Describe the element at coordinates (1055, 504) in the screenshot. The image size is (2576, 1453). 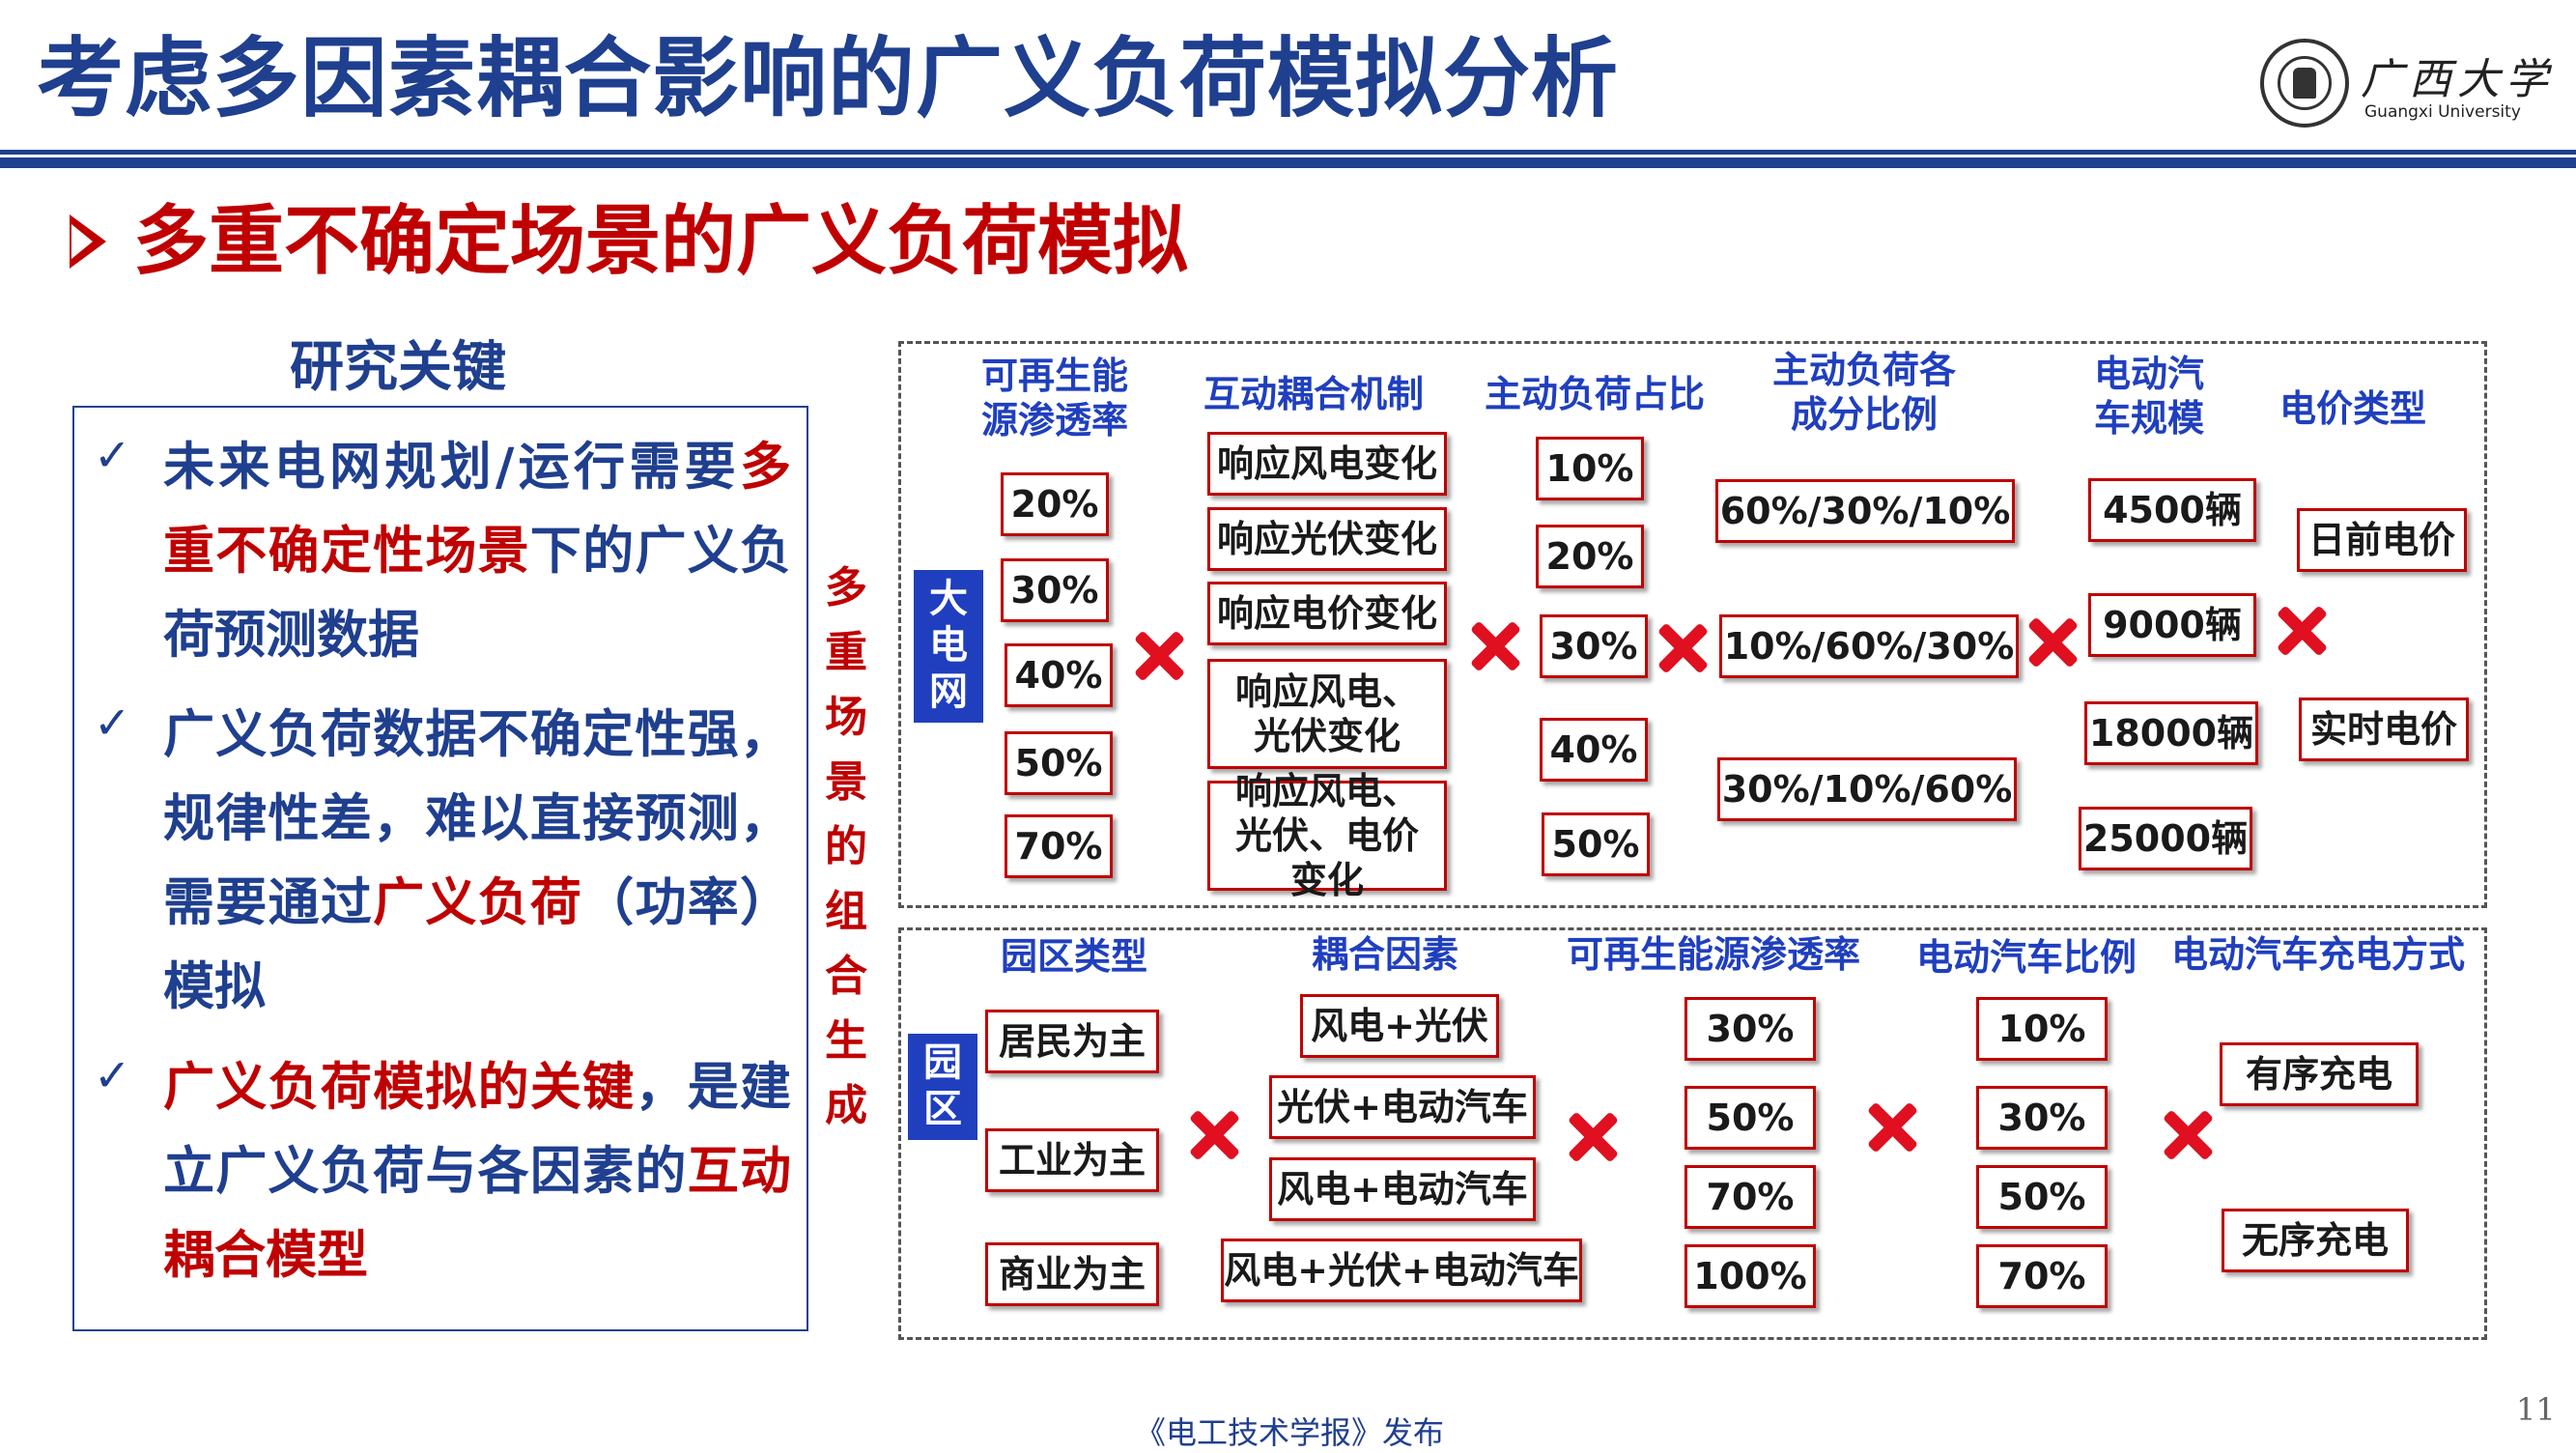
I see `grid-penetration-option: 20%` at that location.